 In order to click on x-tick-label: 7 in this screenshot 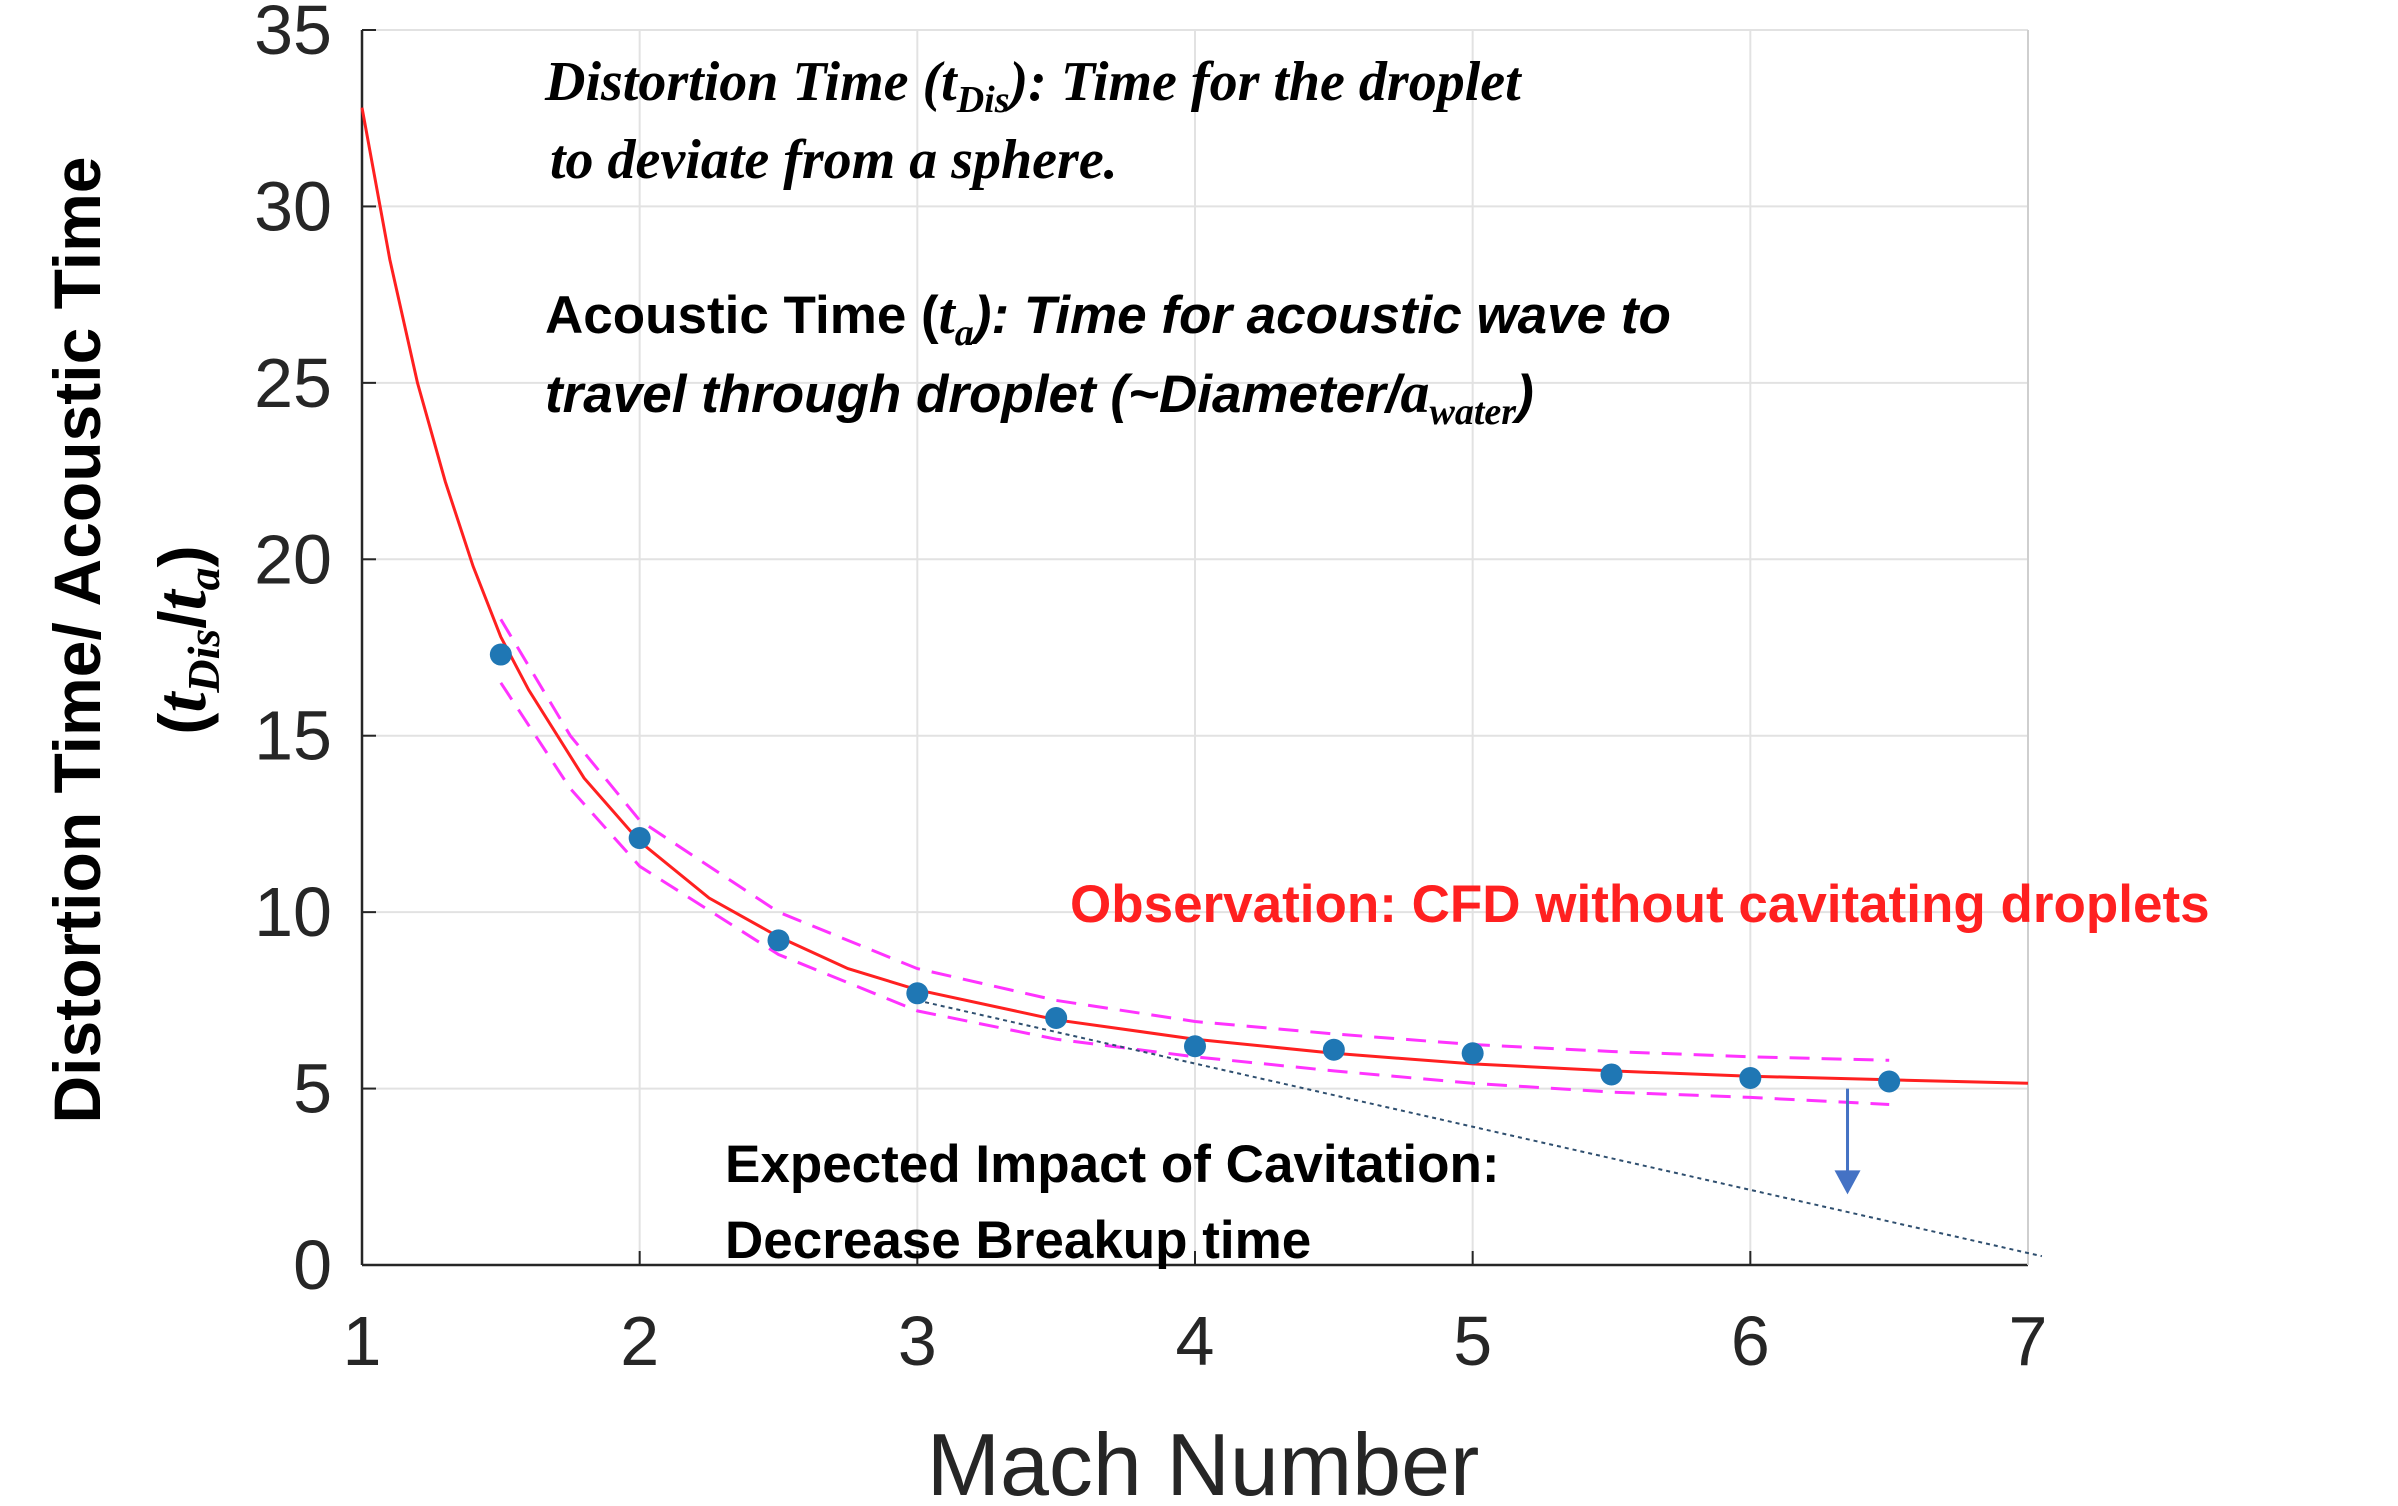, I will do `click(2028, 1341)`.